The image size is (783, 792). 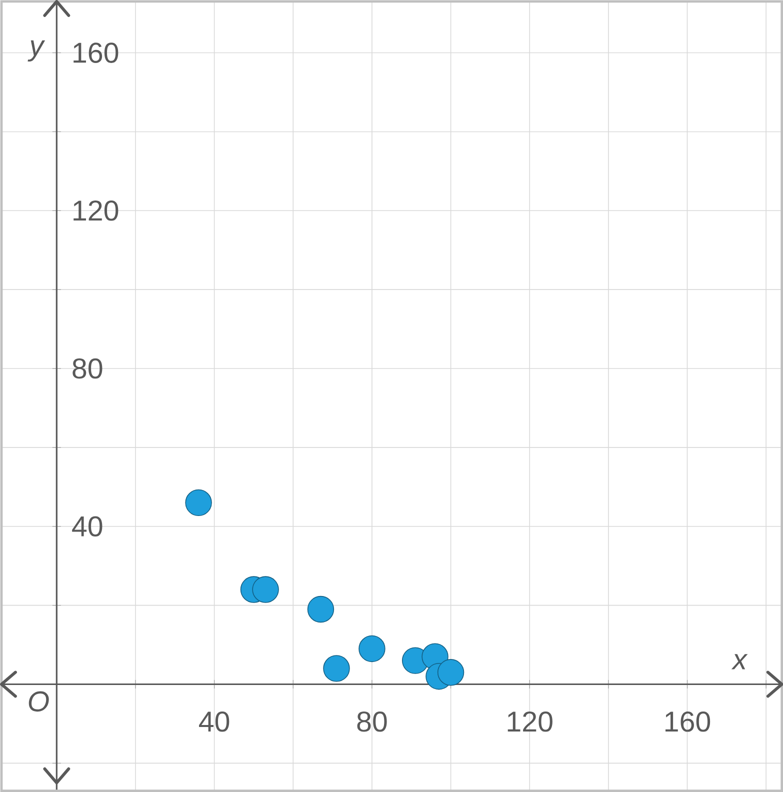 What do you see at coordinates (87, 526) in the screenshot?
I see `y-tick-label: 40` at bounding box center [87, 526].